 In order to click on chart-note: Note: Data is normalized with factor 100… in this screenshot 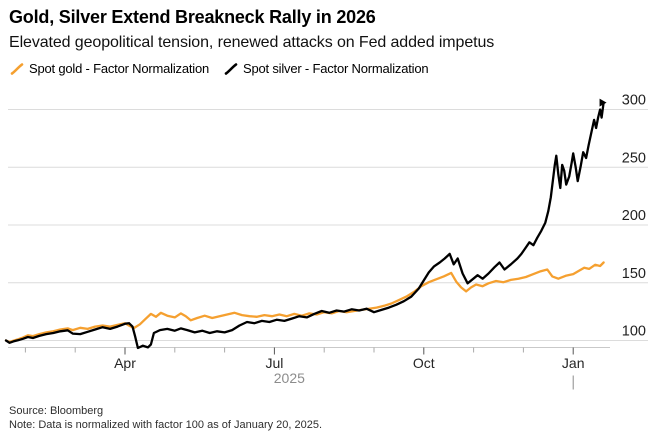, I will do `click(166, 425)`.